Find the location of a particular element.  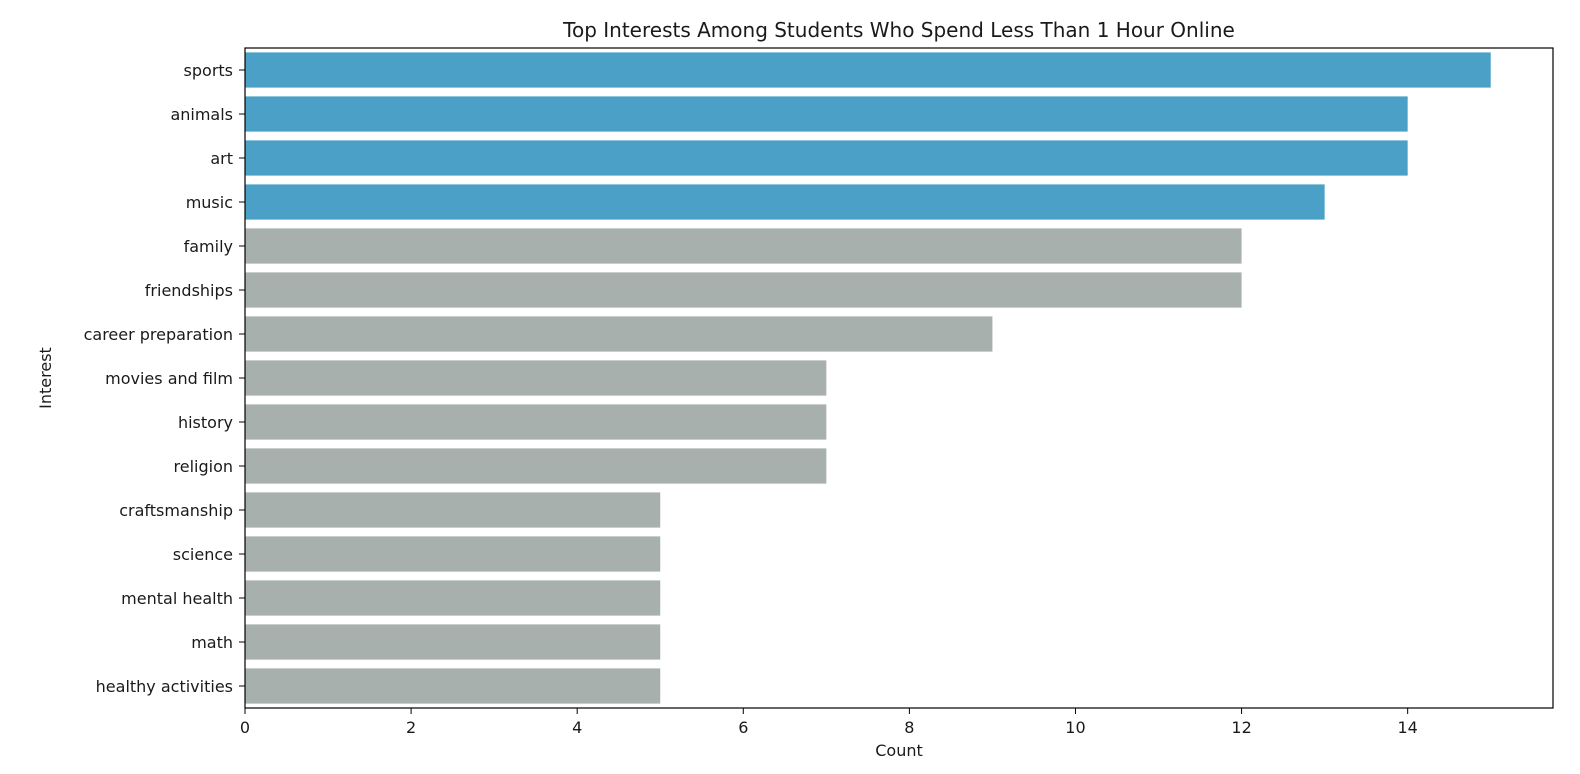

bar-friendships is located at coordinates (743, 290).